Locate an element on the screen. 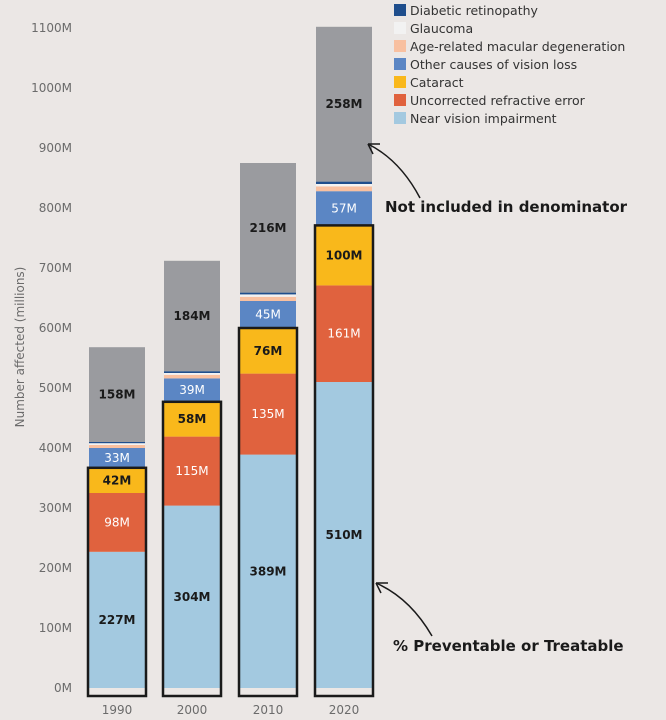 The image size is (666, 720). legend-entry: Other causes of vision loss is located at coordinates (485, 64).